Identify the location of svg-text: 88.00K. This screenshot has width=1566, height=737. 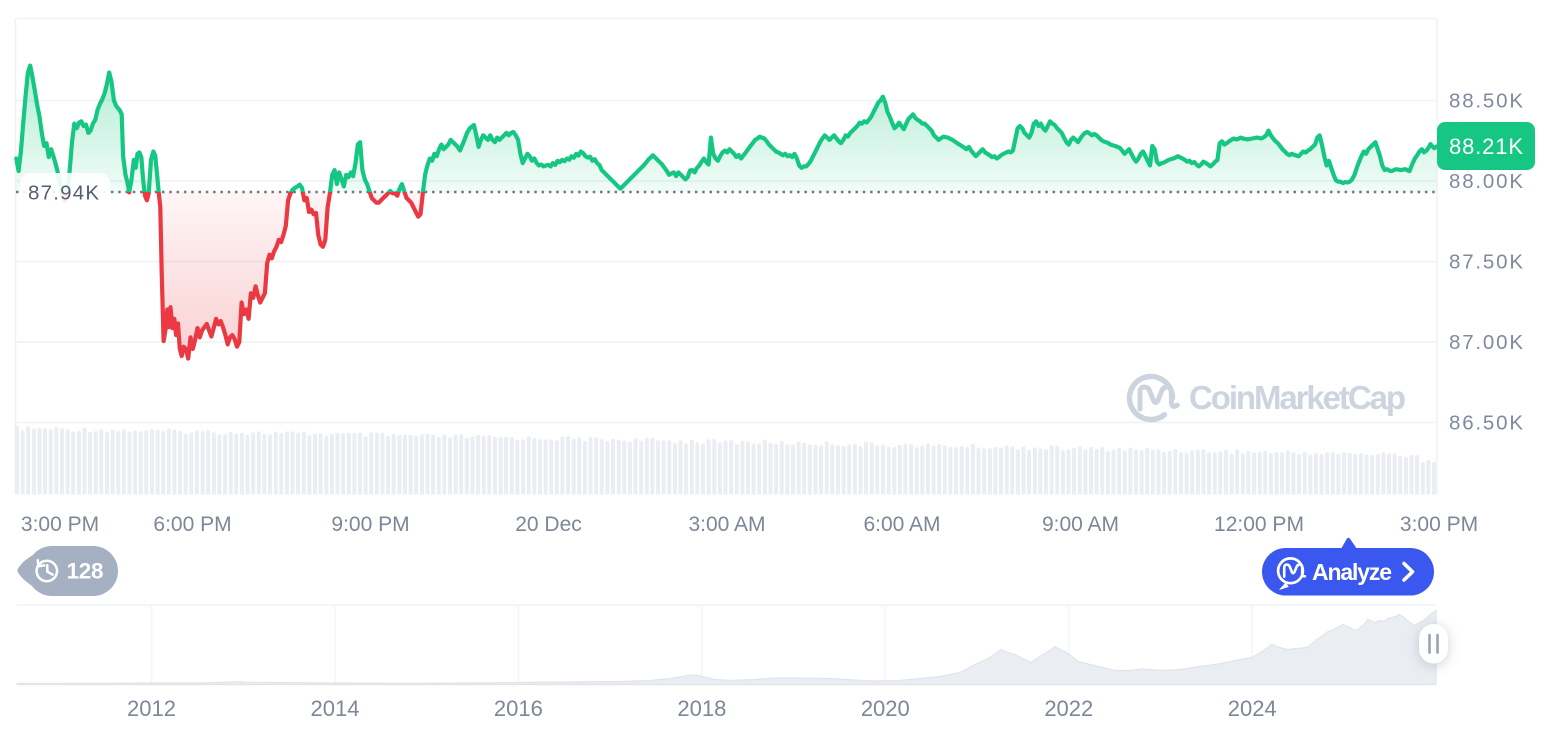
(1486, 181).